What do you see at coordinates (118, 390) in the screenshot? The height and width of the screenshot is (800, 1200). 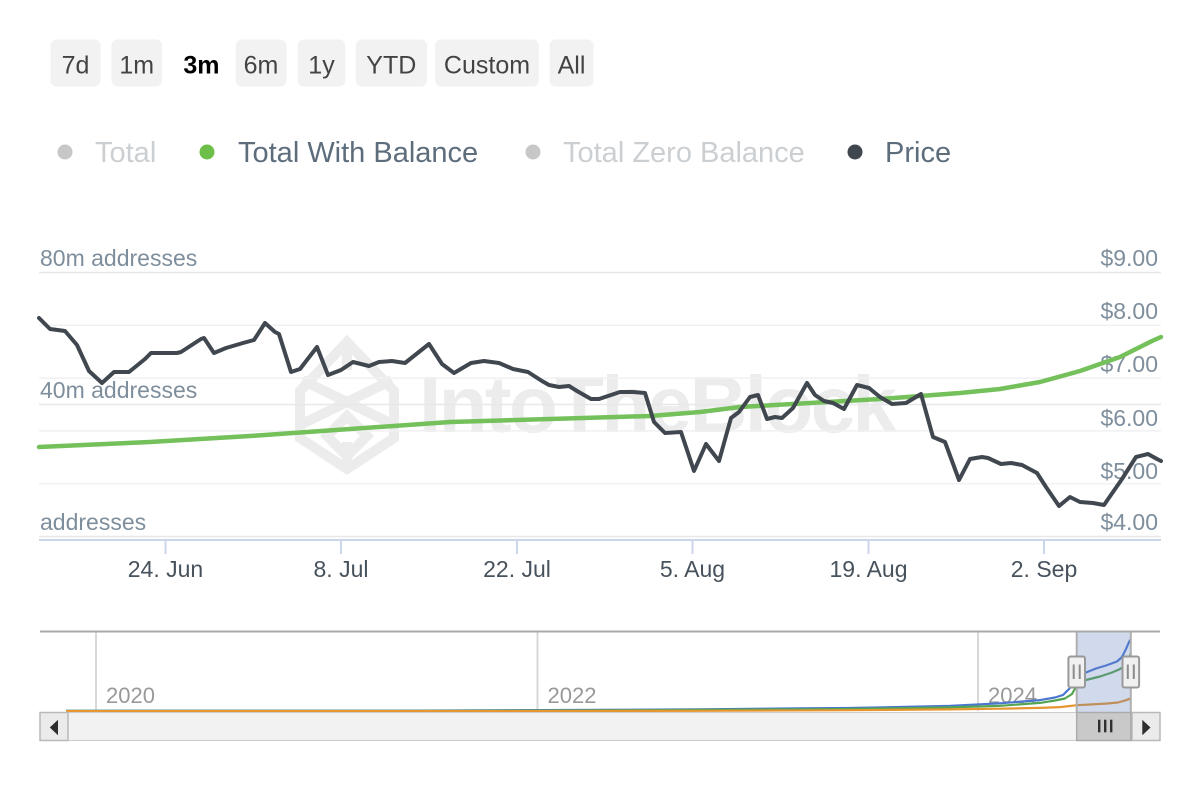 I see `svg-text: 40m addresses` at bounding box center [118, 390].